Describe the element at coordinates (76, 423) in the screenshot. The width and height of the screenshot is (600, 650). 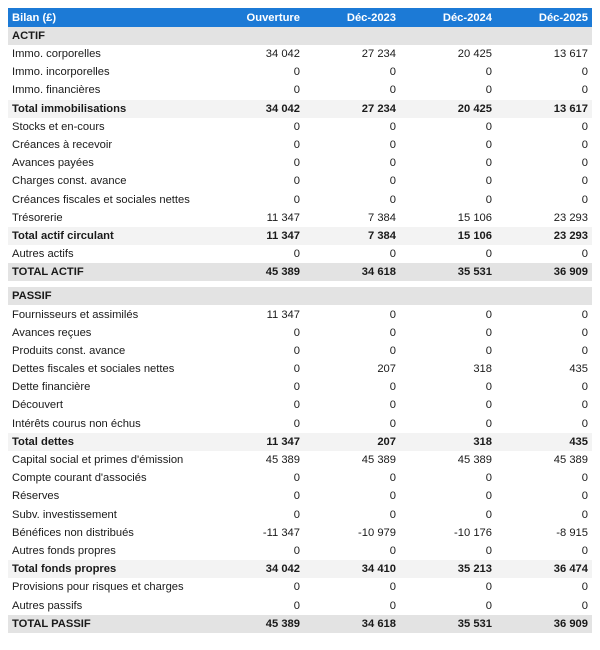
I see `row-label: Intérêts courus non échus` at that location.